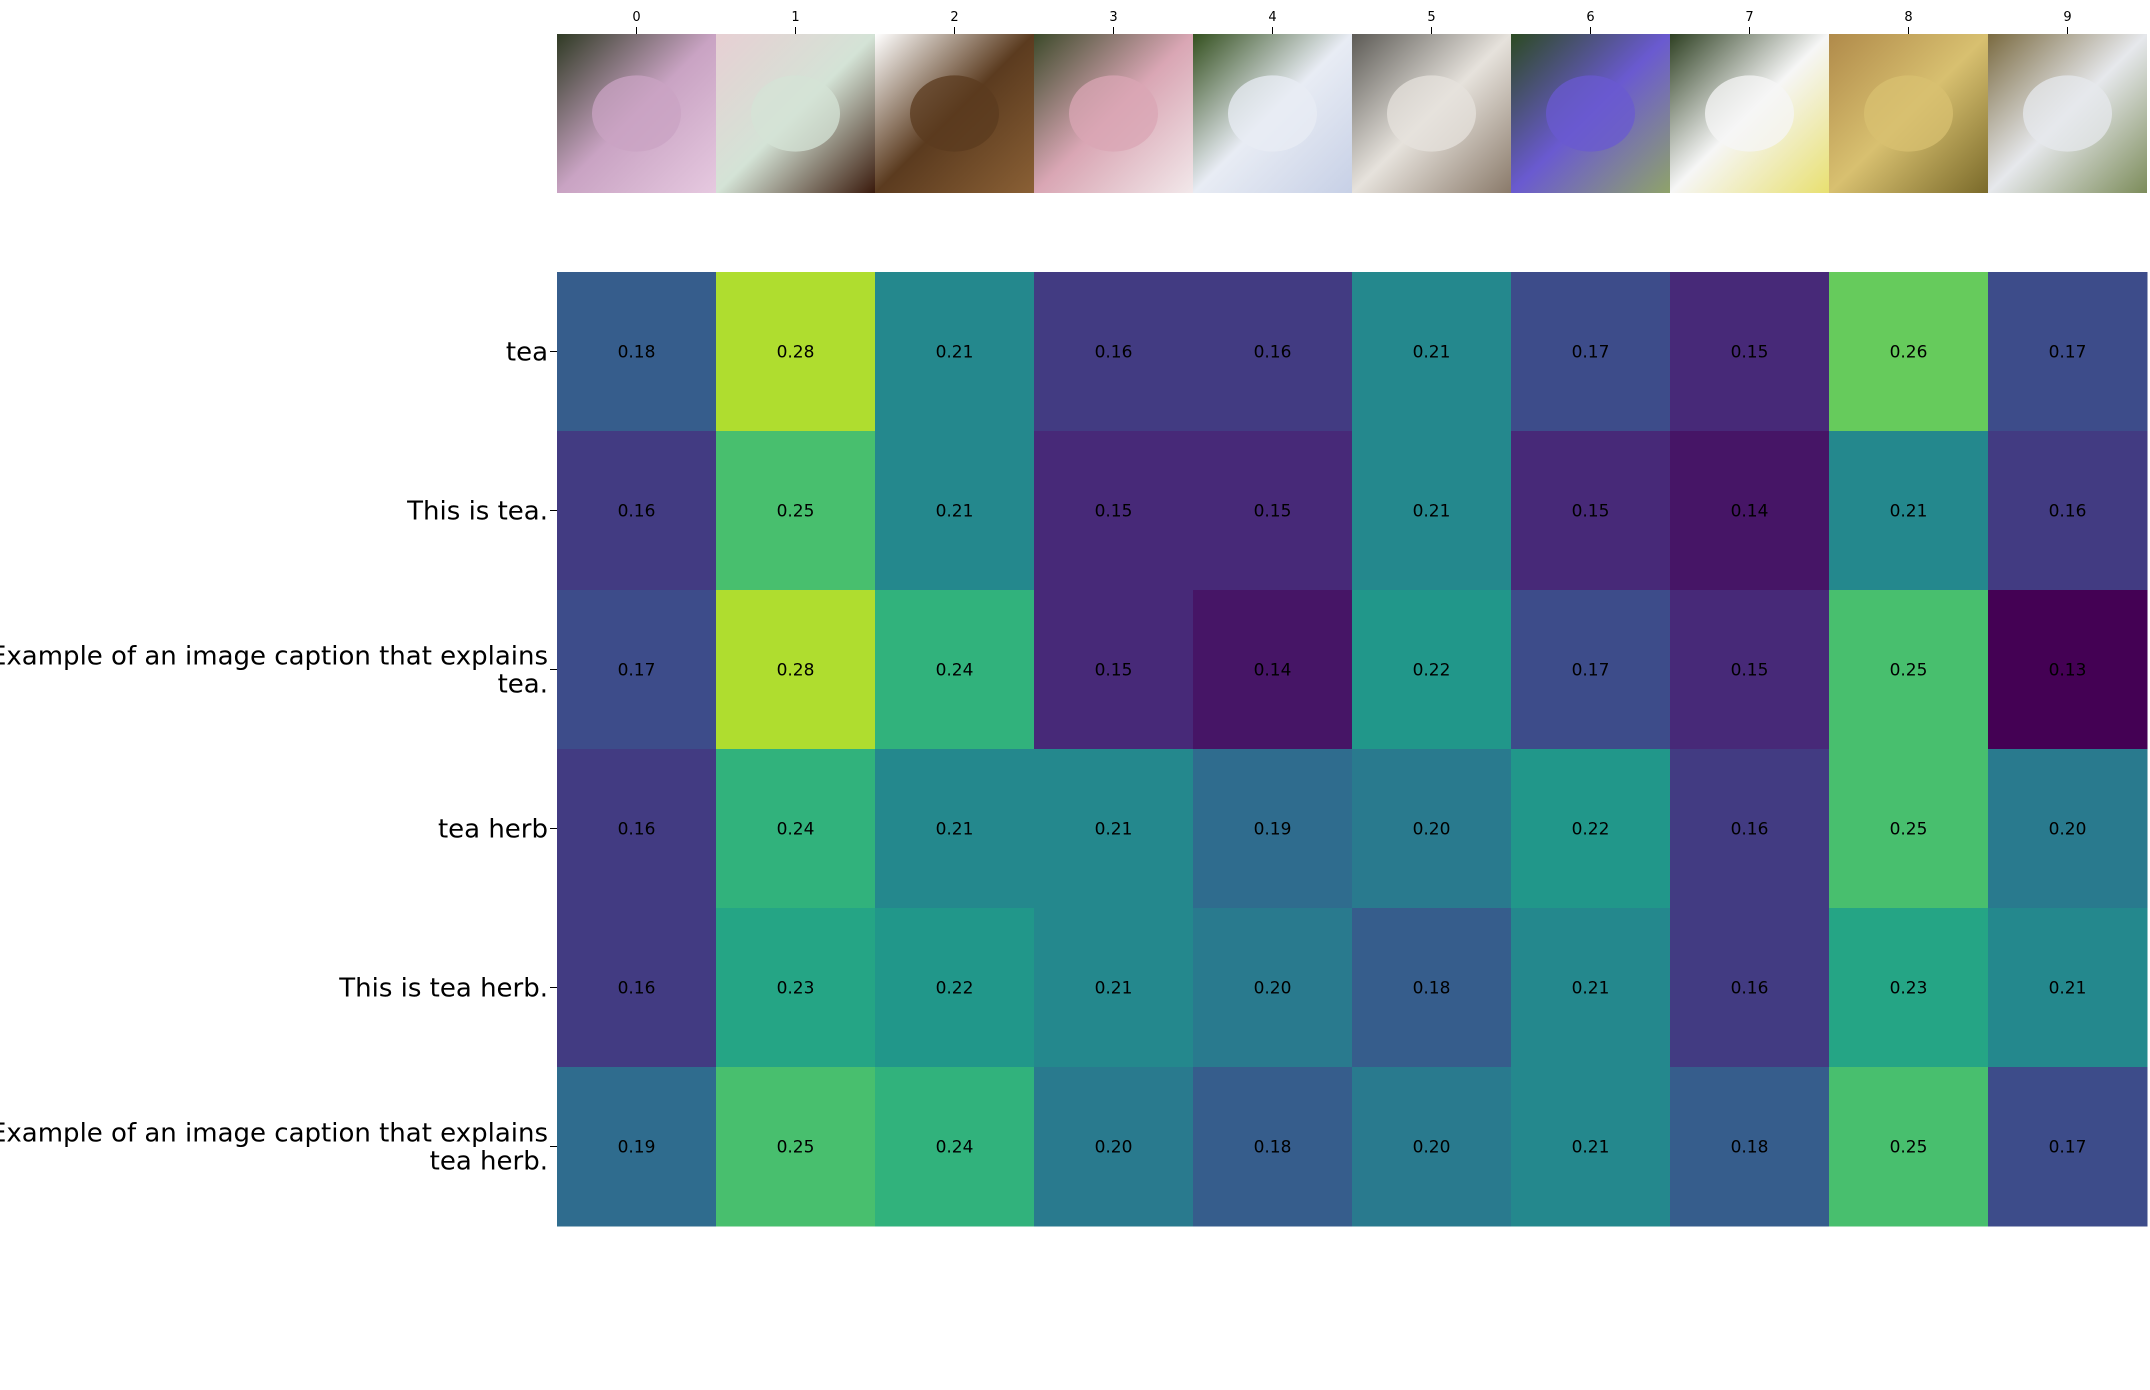 The image size is (2150, 1390). I want to click on x-tick-label: 6, so click(1590, 17).